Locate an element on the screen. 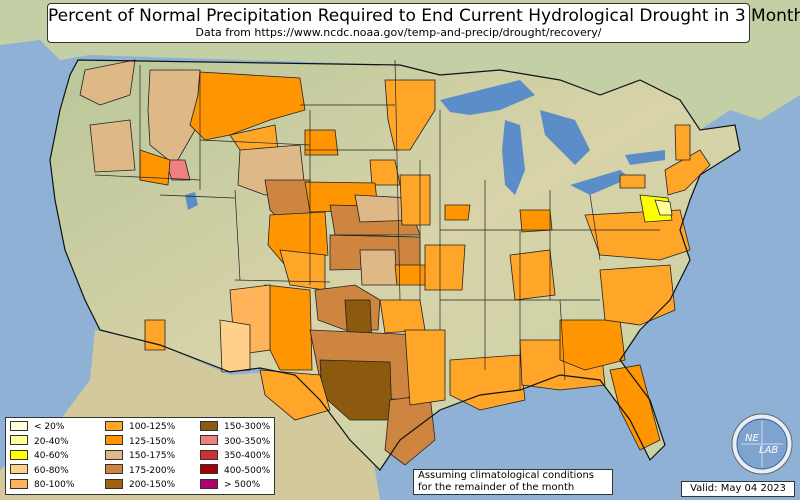 This screenshot has height=500, width=800. legend-label: 200-150% is located at coordinates (152, 485).